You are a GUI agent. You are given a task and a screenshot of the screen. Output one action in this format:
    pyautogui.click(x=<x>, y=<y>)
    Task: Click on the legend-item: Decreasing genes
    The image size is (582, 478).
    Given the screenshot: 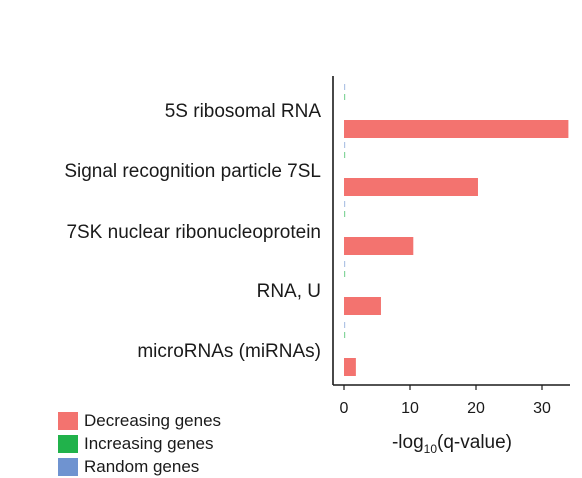 What is the action you would take?
    pyautogui.click(x=139, y=420)
    